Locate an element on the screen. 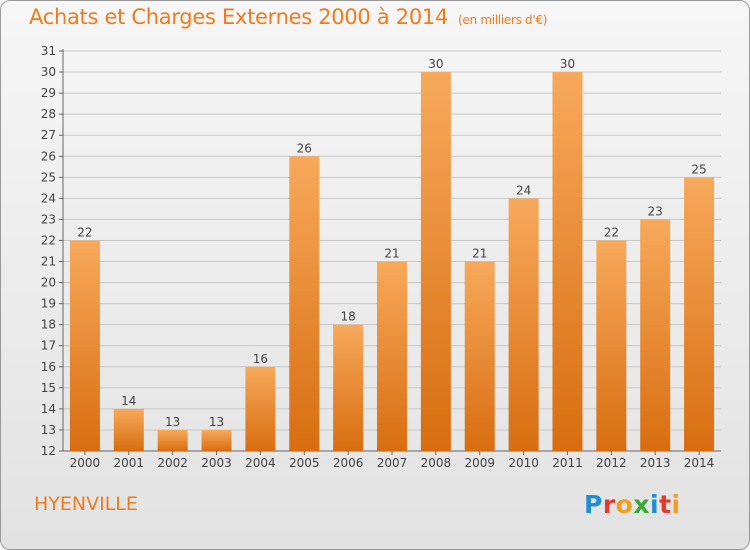  y-tick-label: 21 is located at coordinates (48, 262).